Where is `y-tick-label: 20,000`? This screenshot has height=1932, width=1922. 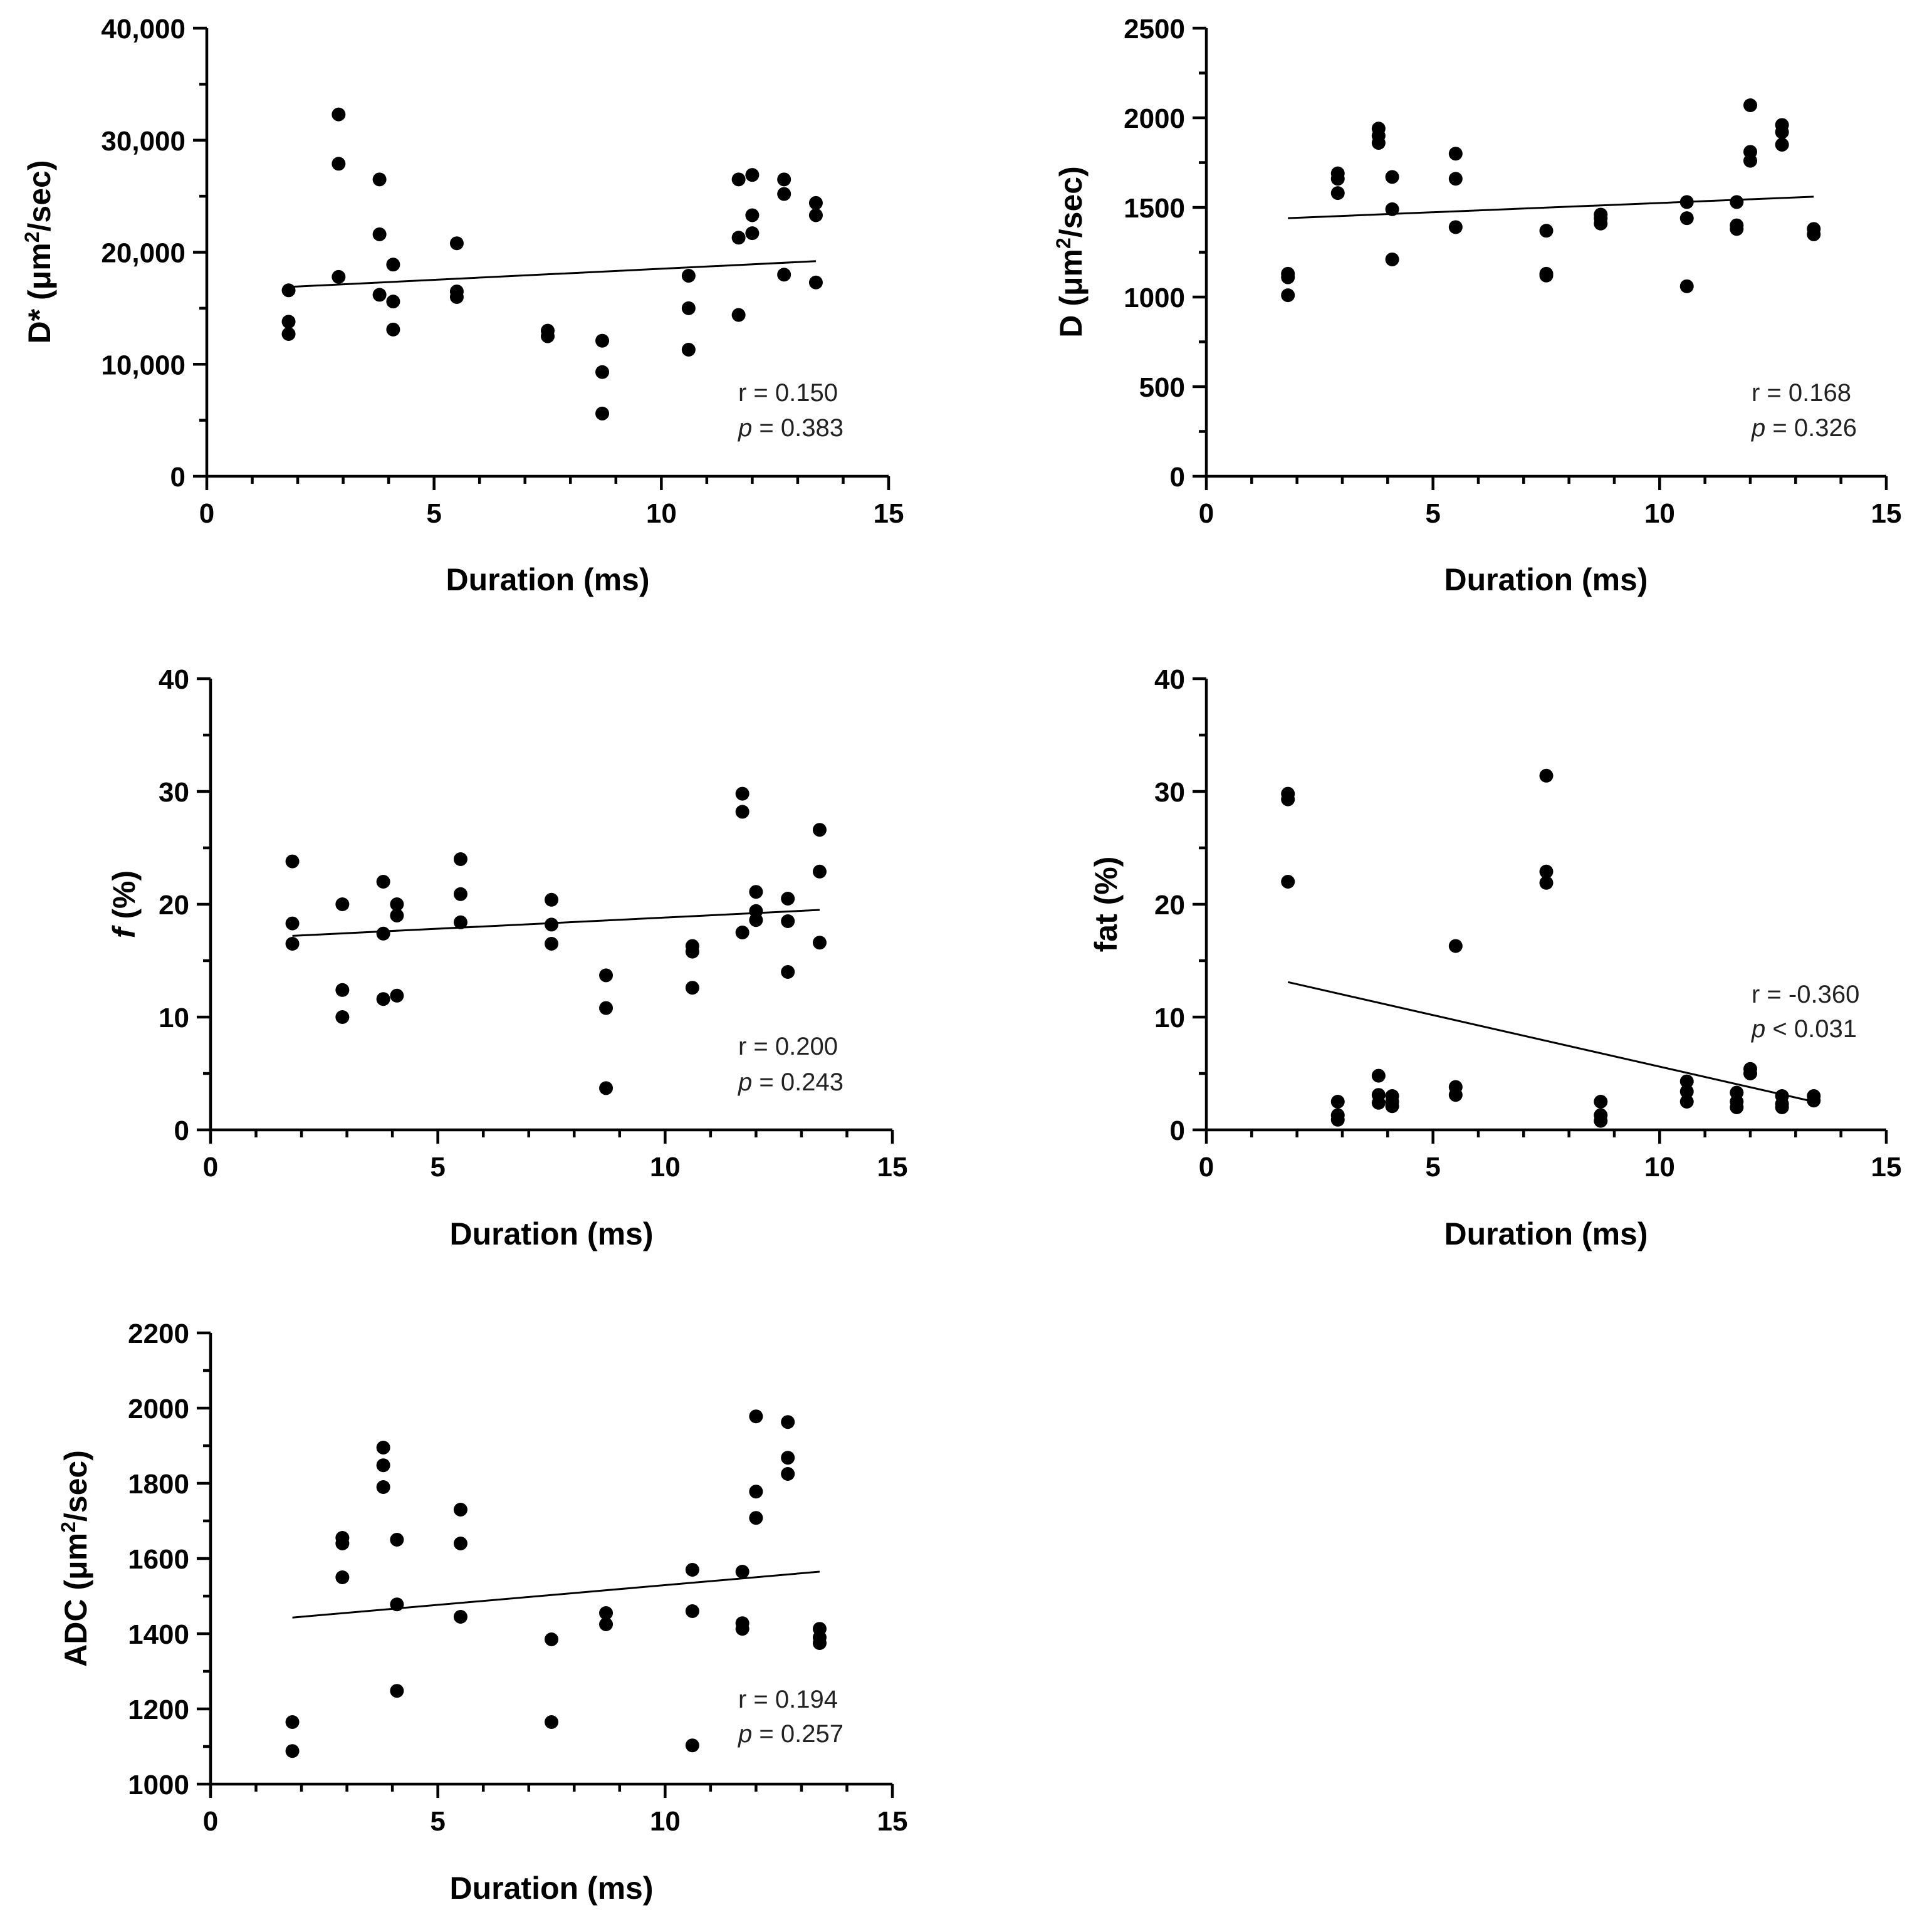
y-tick-label: 20,000 is located at coordinates (143, 253).